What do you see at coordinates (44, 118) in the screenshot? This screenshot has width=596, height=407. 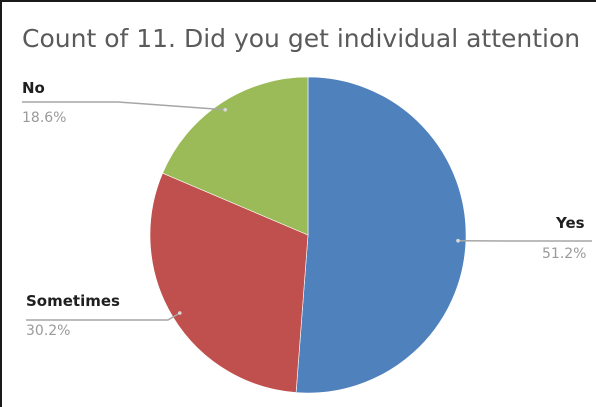 I see `data-label-no: 18.6%` at bounding box center [44, 118].